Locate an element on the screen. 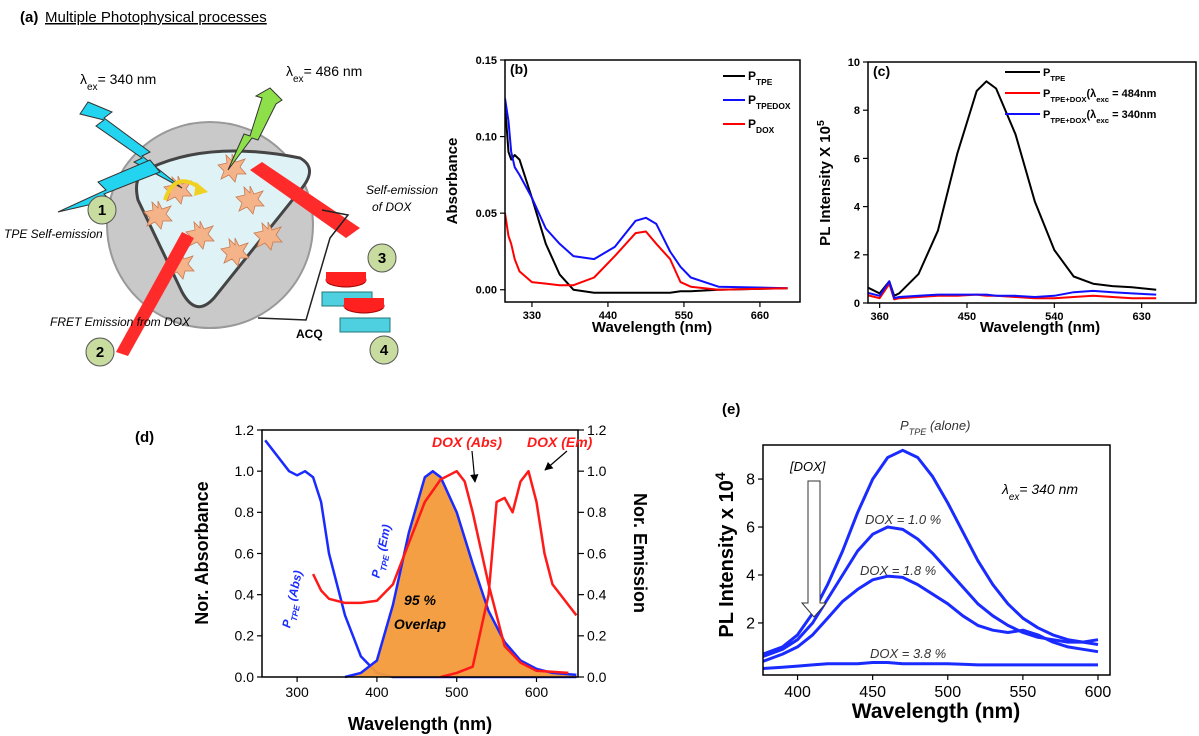 This screenshot has height=736, width=1199. series-label: DOX (Em) is located at coordinates (560, 442).